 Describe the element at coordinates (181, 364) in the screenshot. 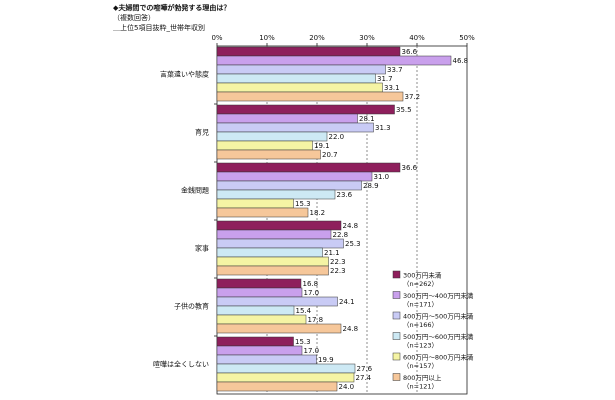

I see `category-label: 喧嘩は全くしない` at that location.